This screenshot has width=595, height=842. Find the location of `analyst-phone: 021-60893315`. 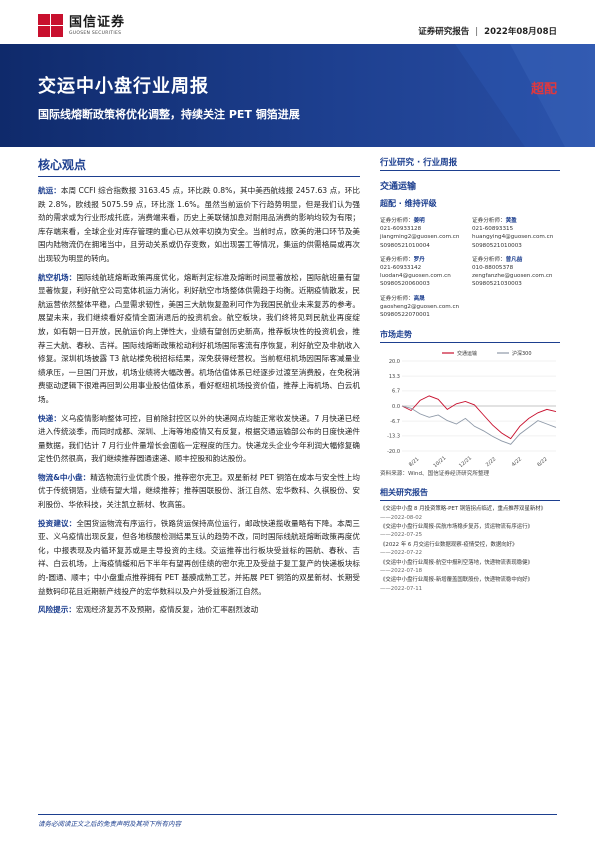

analyst-phone: 021-60893315 is located at coordinates (493, 229).